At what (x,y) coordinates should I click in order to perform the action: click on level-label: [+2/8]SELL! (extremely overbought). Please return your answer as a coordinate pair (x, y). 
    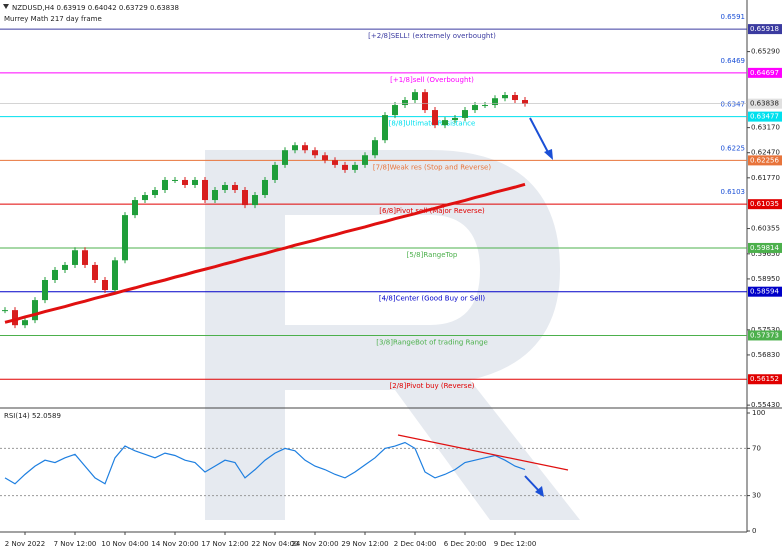
    Looking at the image, I should click on (432, 36).